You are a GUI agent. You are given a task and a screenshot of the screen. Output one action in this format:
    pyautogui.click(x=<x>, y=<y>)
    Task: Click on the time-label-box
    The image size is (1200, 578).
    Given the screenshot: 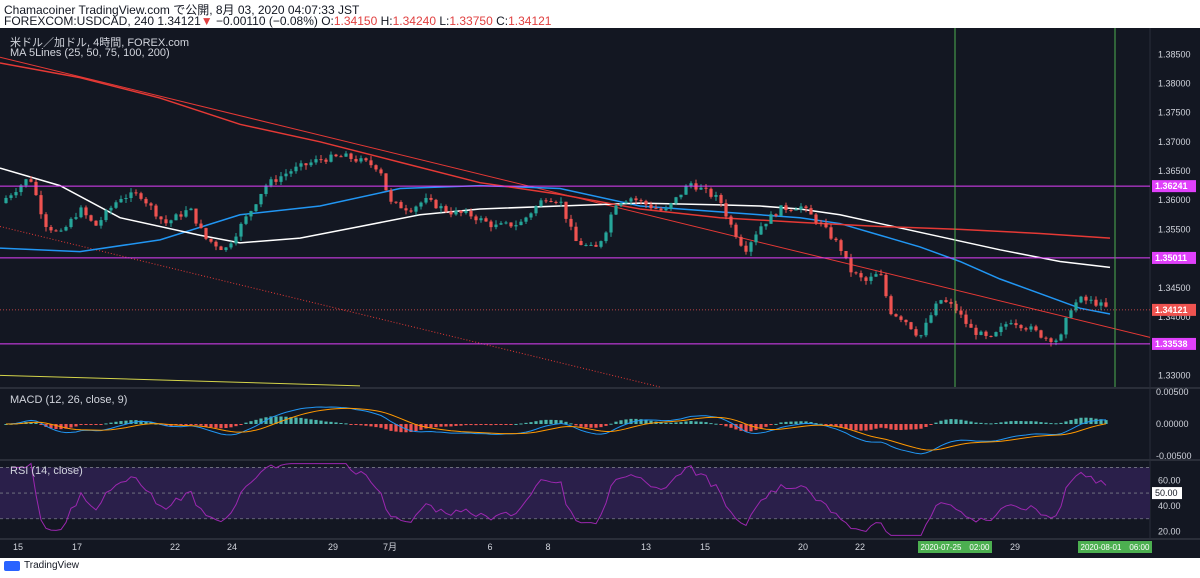 What is the action you would take?
    pyautogui.click(x=1115, y=547)
    